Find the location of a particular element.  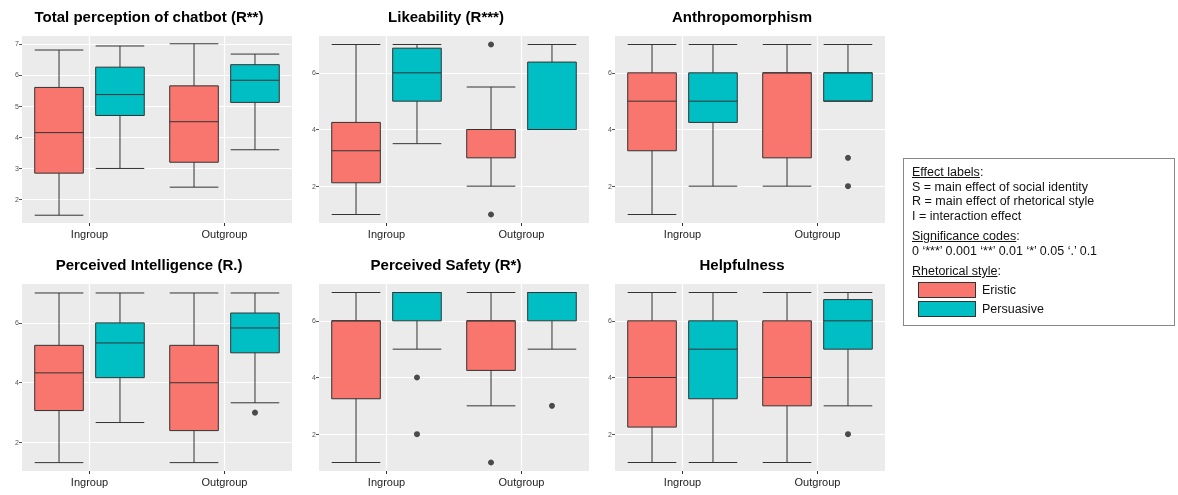

chart-title: Perceived Safety (R*) is located at coordinates (446, 264).